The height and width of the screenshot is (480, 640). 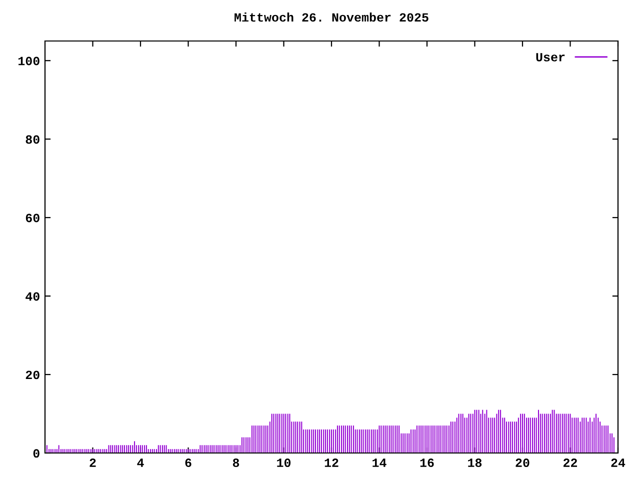 I want to click on x-tick-label: 2, so click(x=93, y=462).